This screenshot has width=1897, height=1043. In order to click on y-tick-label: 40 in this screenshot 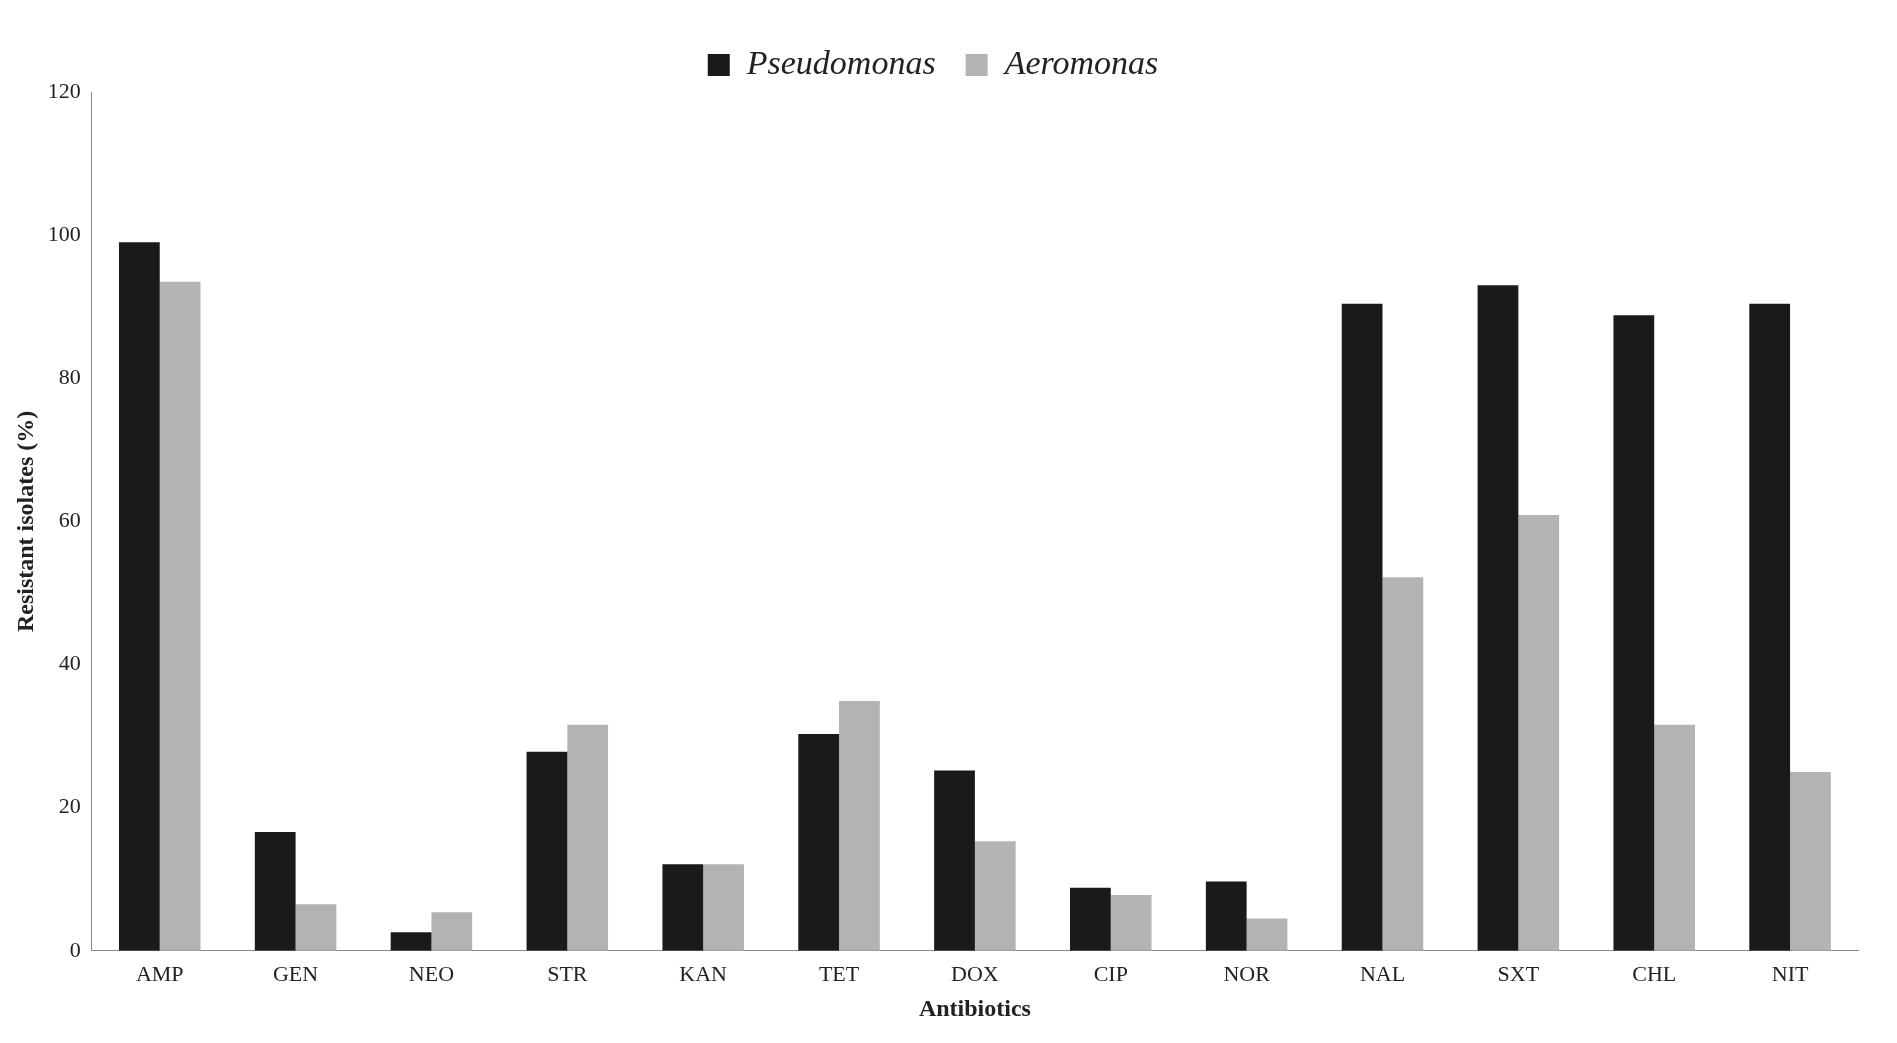, I will do `click(69, 663)`.